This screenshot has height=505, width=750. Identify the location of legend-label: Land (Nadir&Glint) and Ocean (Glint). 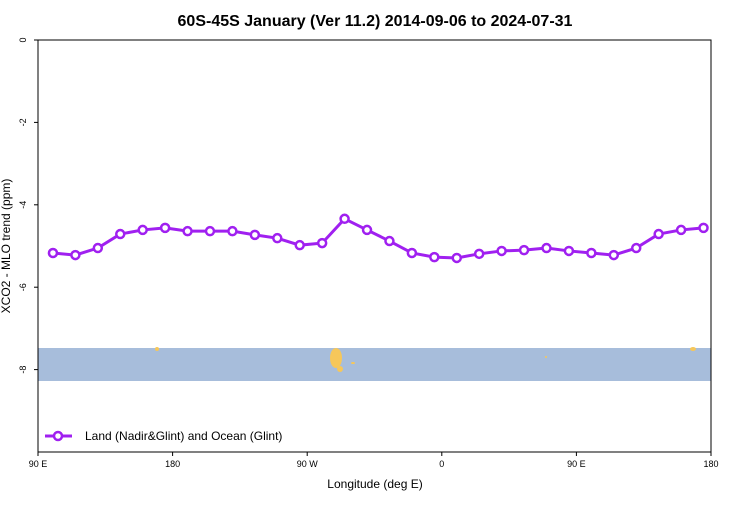
(183, 436).